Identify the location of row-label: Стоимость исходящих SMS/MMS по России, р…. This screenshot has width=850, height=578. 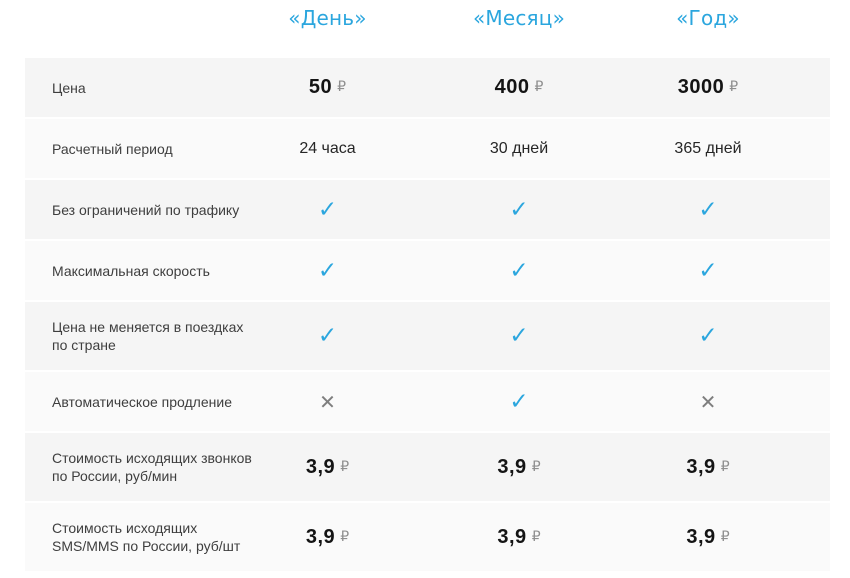
(146, 537).